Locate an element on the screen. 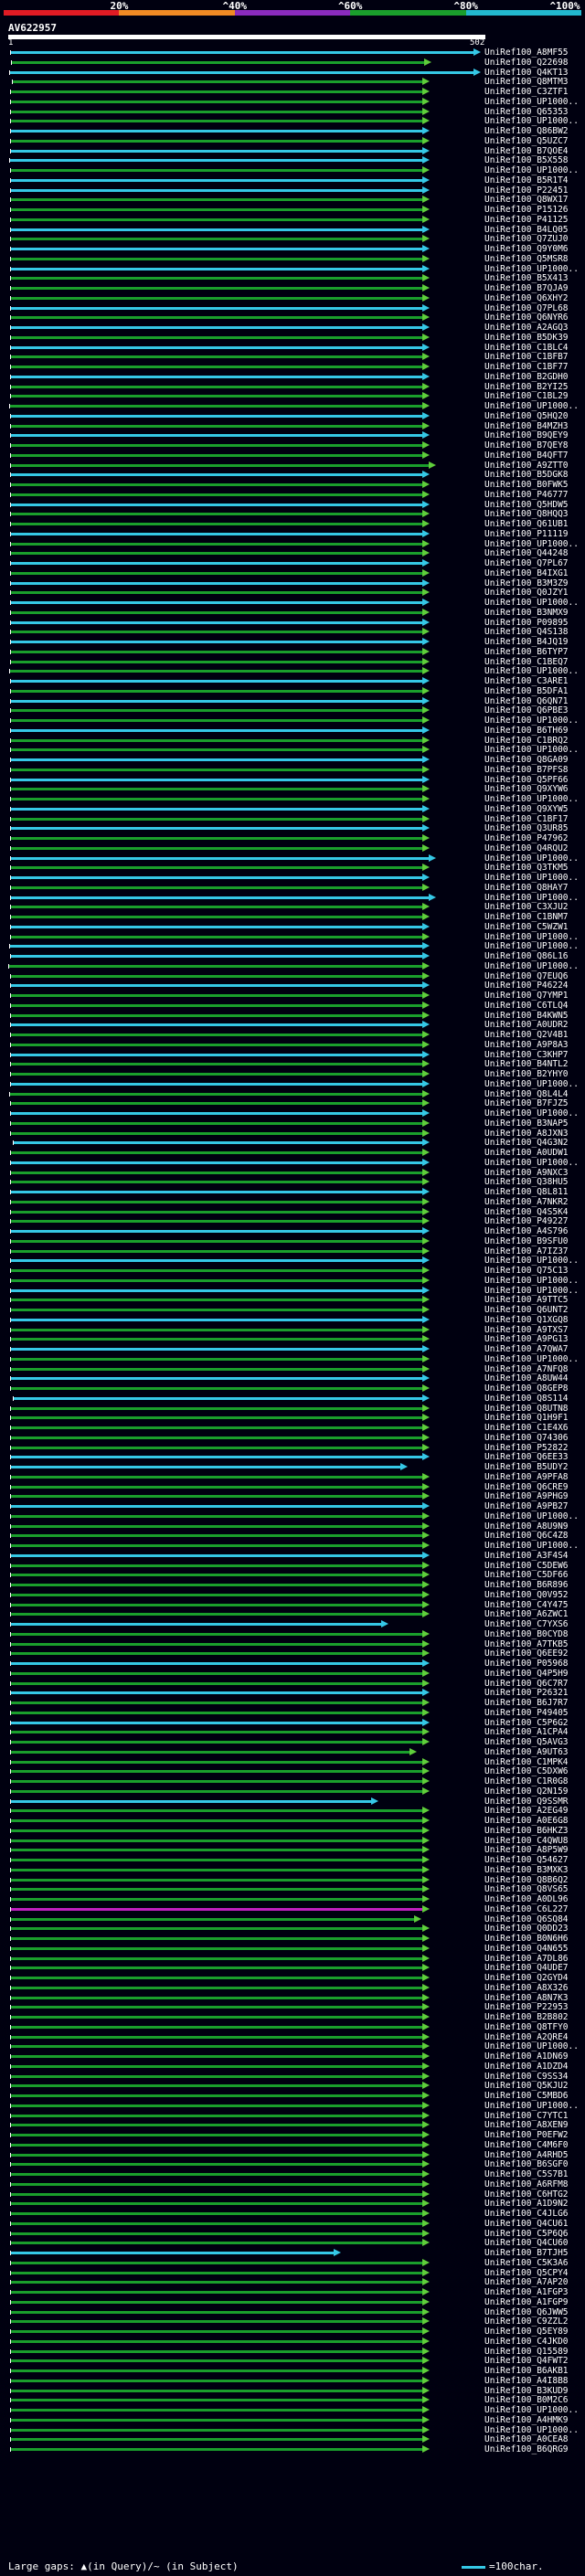 This screenshot has height=2576, width=585. hit-label: UniRef100_Q2V4B1 is located at coordinates (527, 1035).